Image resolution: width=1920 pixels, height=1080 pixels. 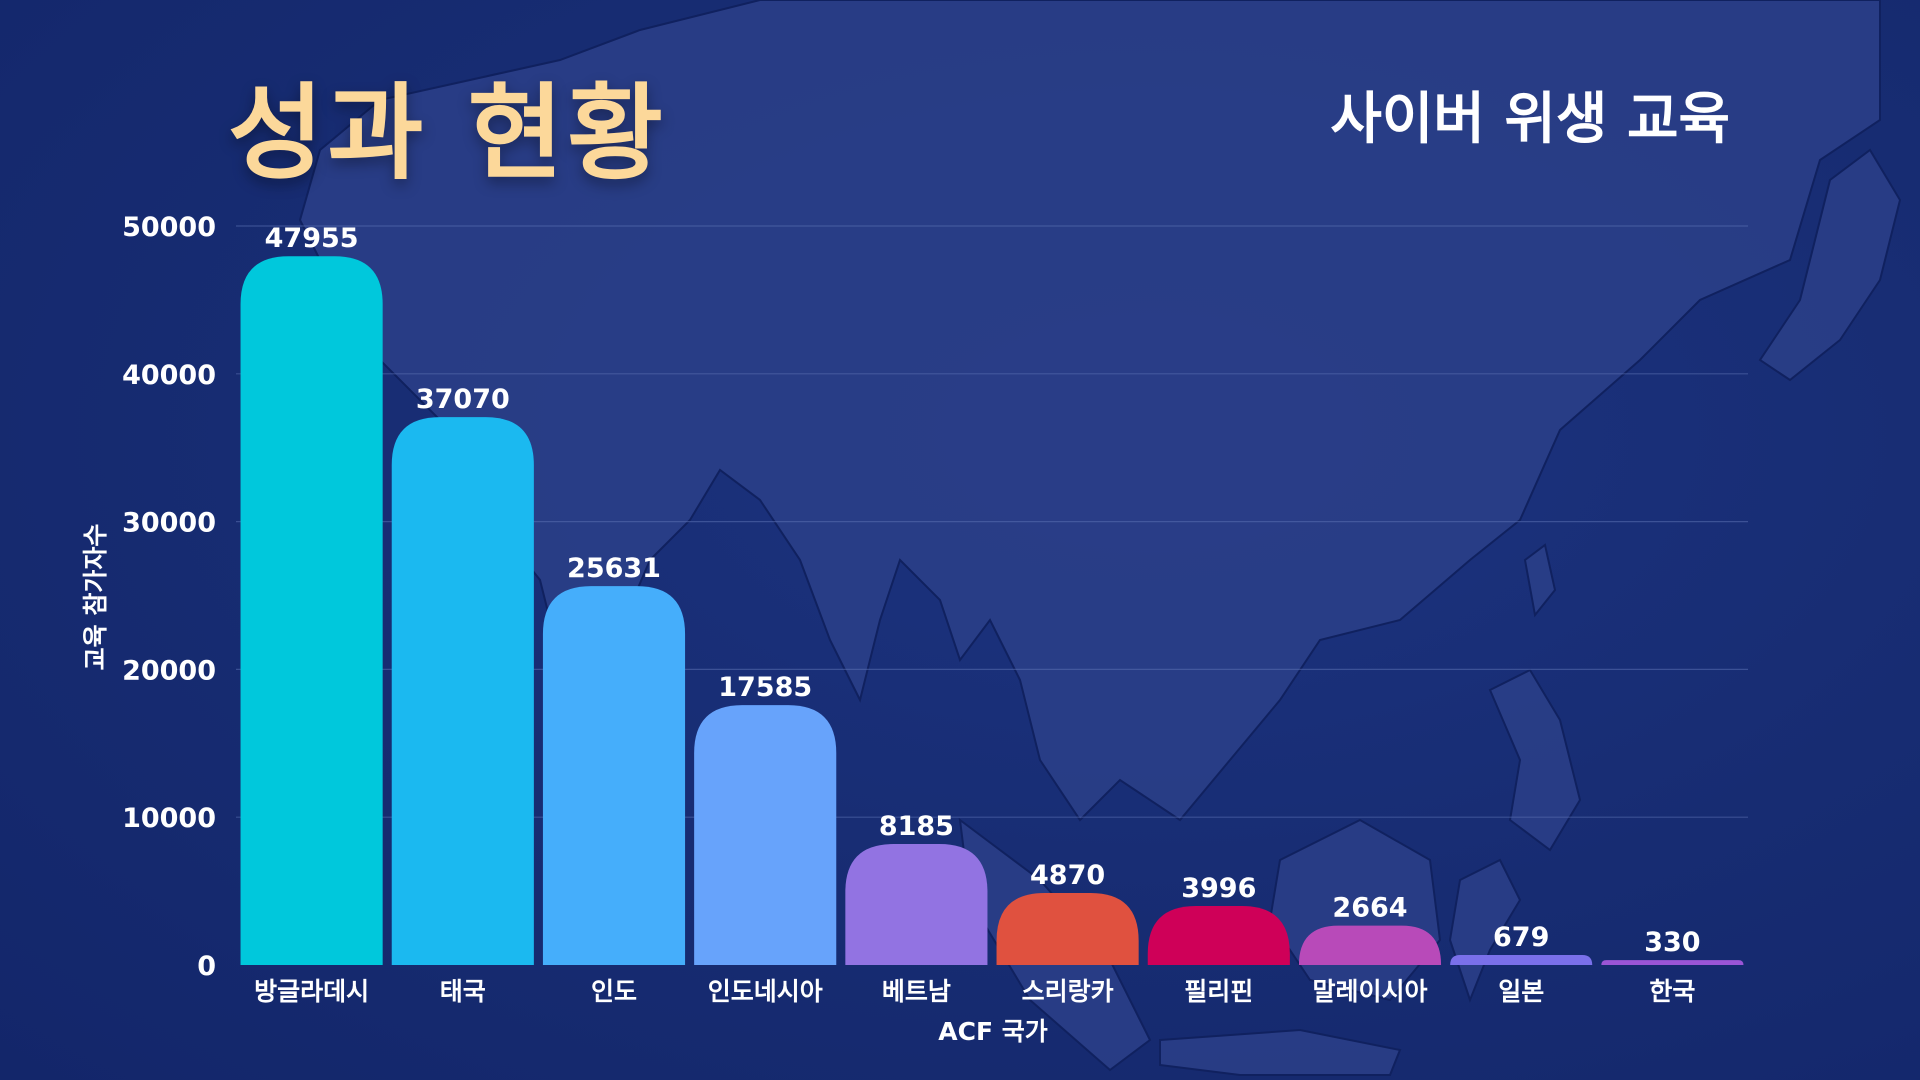 What do you see at coordinates (1218, 991) in the screenshot?
I see `category-label: 필리핀` at bounding box center [1218, 991].